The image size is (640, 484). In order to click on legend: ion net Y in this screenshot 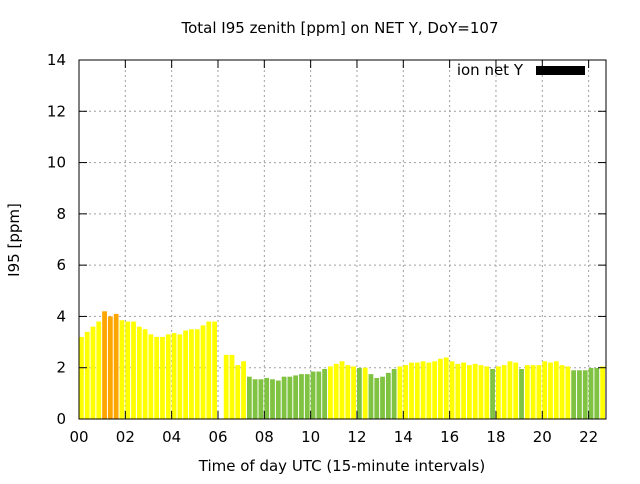, I will do `click(521, 70)`.